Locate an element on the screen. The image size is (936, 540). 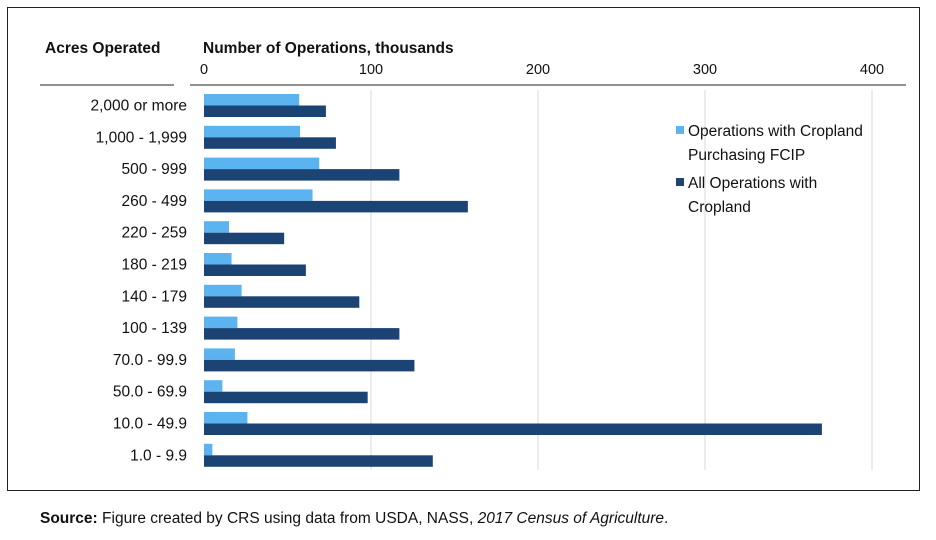
legend-label: Purchasing FCIP is located at coordinates (746, 155).